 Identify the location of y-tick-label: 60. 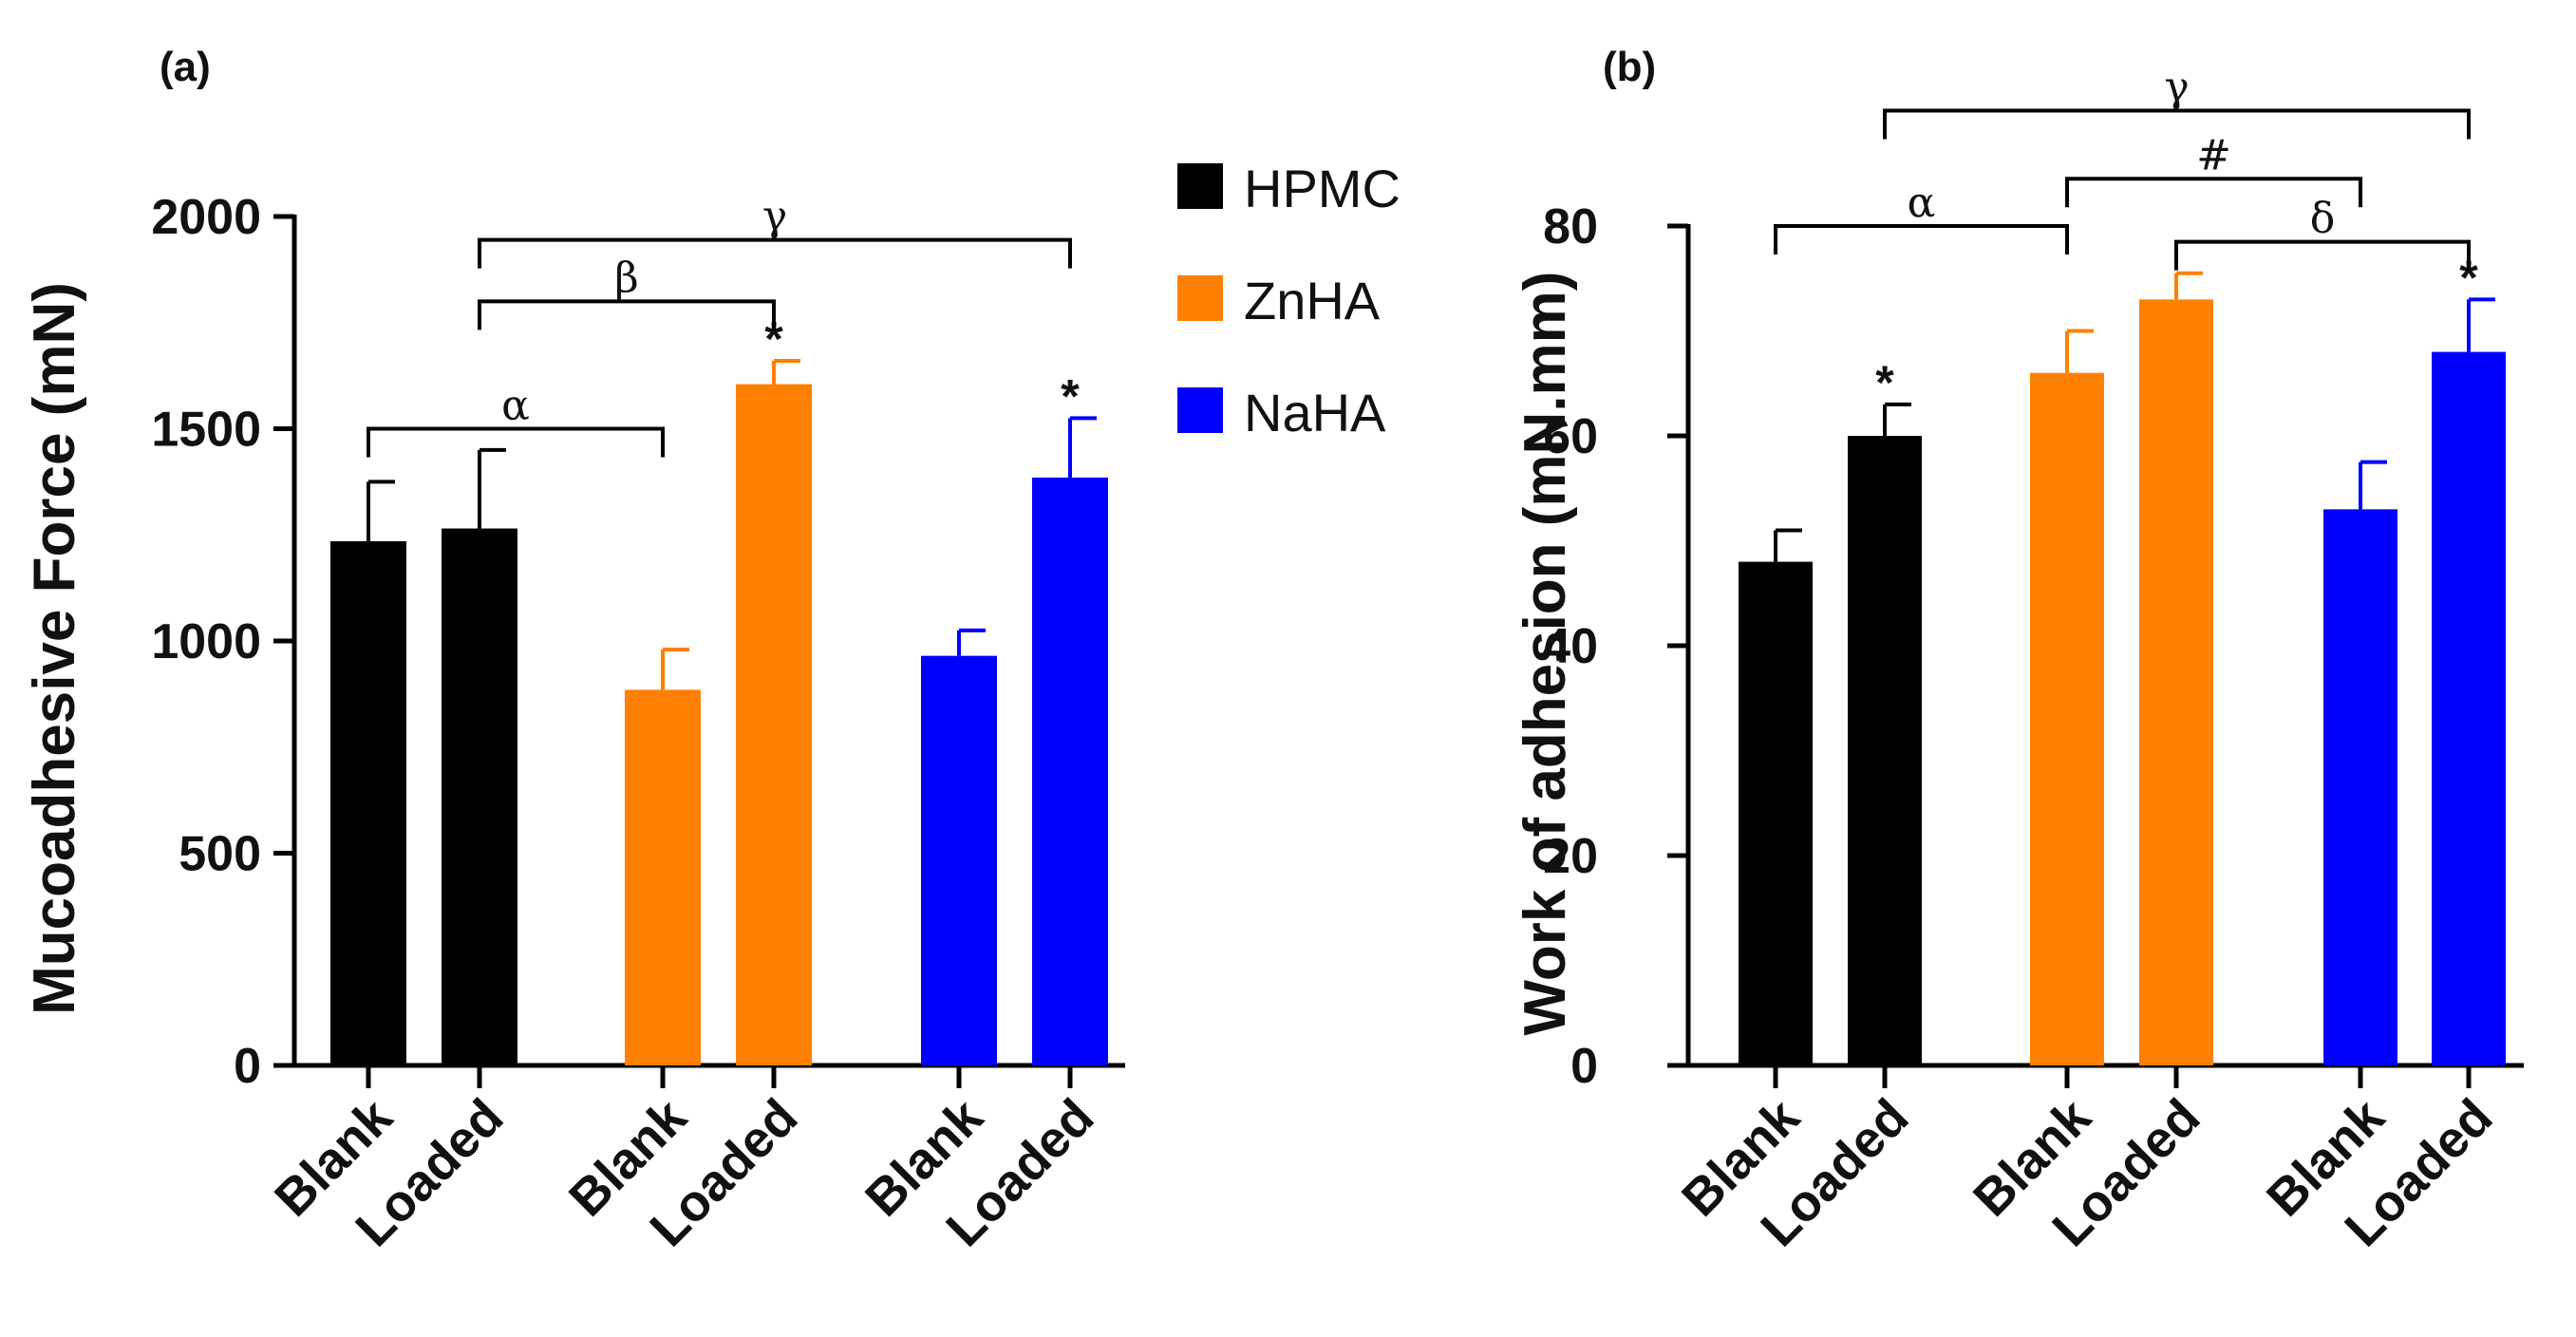
(1570, 436).